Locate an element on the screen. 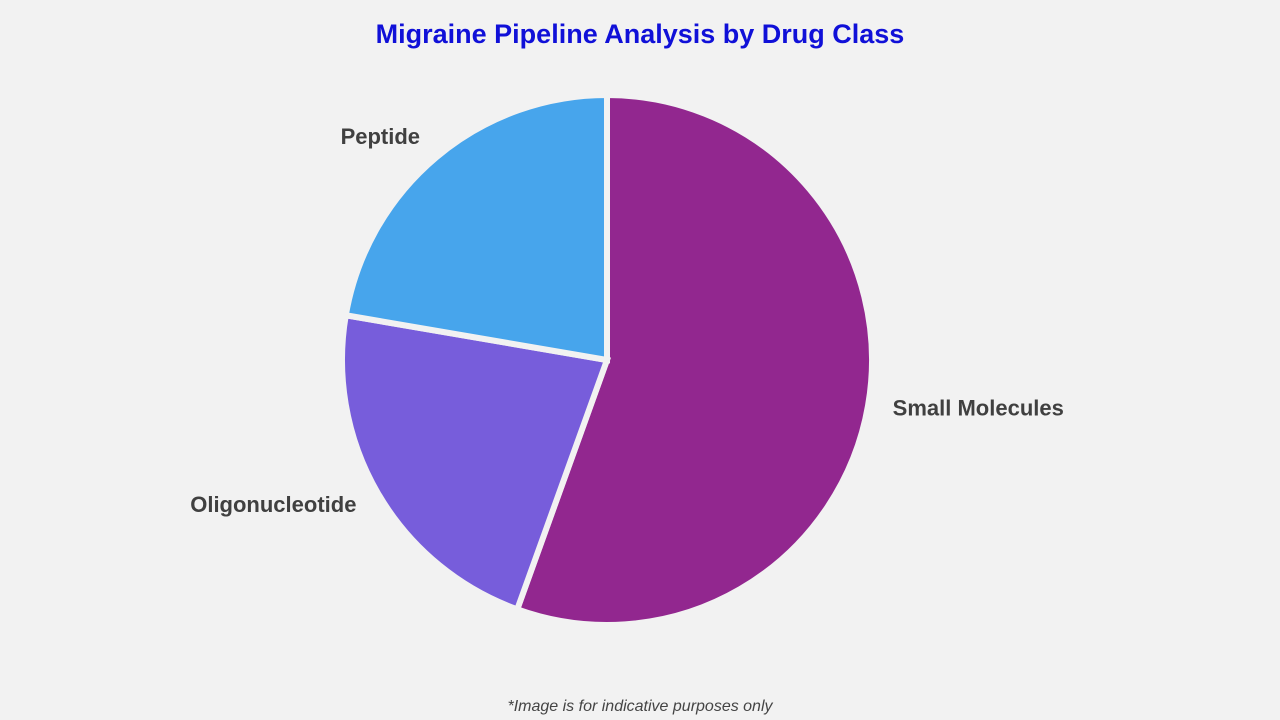 The height and width of the screenshot is (720, 1280). chart-title: Migraine Pipeline Analysis by Drug Class is located at coordinates (640, 34).